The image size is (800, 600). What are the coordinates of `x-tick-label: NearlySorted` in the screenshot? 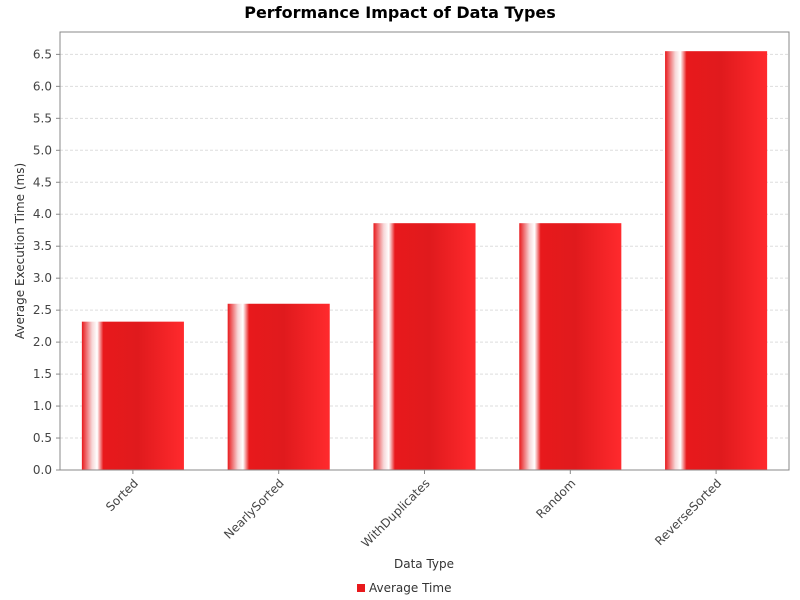 It's located at (254, 509).